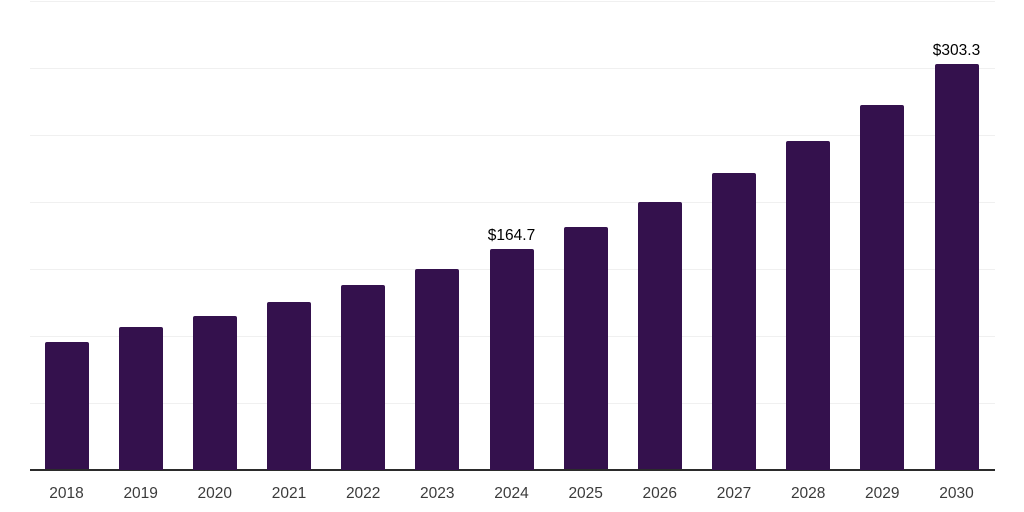 The image size is (1024, 512). What do you see at coordinates (437, 493) in the screenshot?
I see `x-tick-2023: 2023` at bounding box center [437, 493].